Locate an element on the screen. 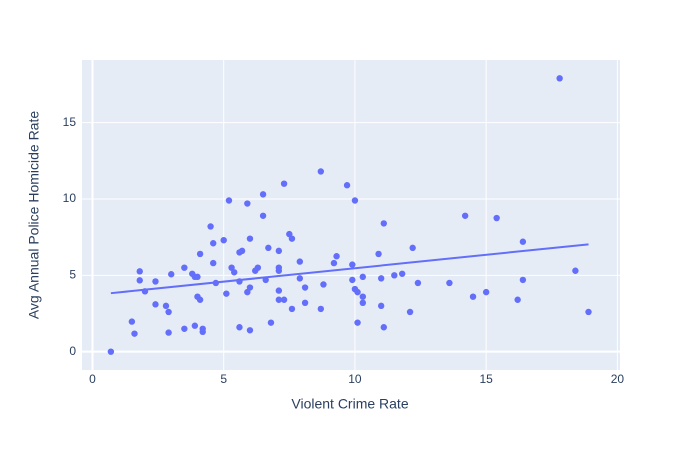 This screenshot has height=455, width=700. y-axis-title: Avg Annual Police Homicide Rate is located at coordinates (34, 215).